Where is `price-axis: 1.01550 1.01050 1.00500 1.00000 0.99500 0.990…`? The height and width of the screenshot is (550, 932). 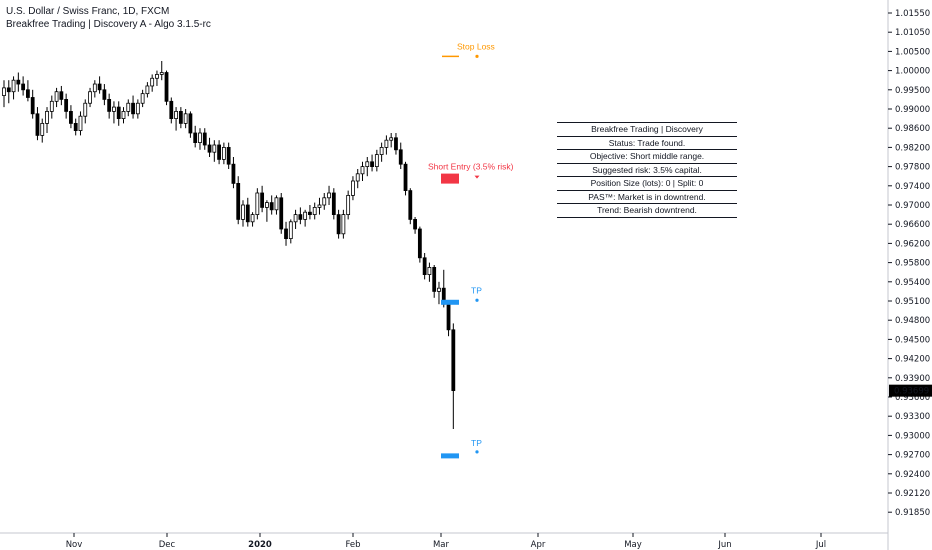
price-axis: 1.01550 1.01050 1.00500 1.00000 0.99500 0.990… is located at coordinates (909, 263).